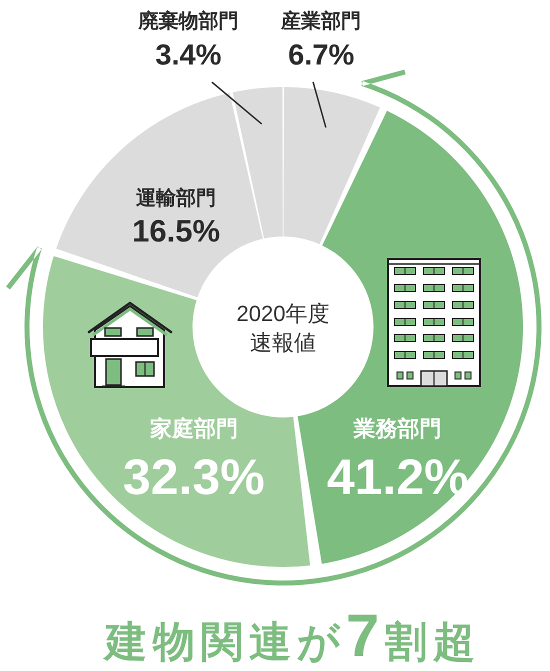  I want to click on data-label: 41.2%, so click(397, 476).